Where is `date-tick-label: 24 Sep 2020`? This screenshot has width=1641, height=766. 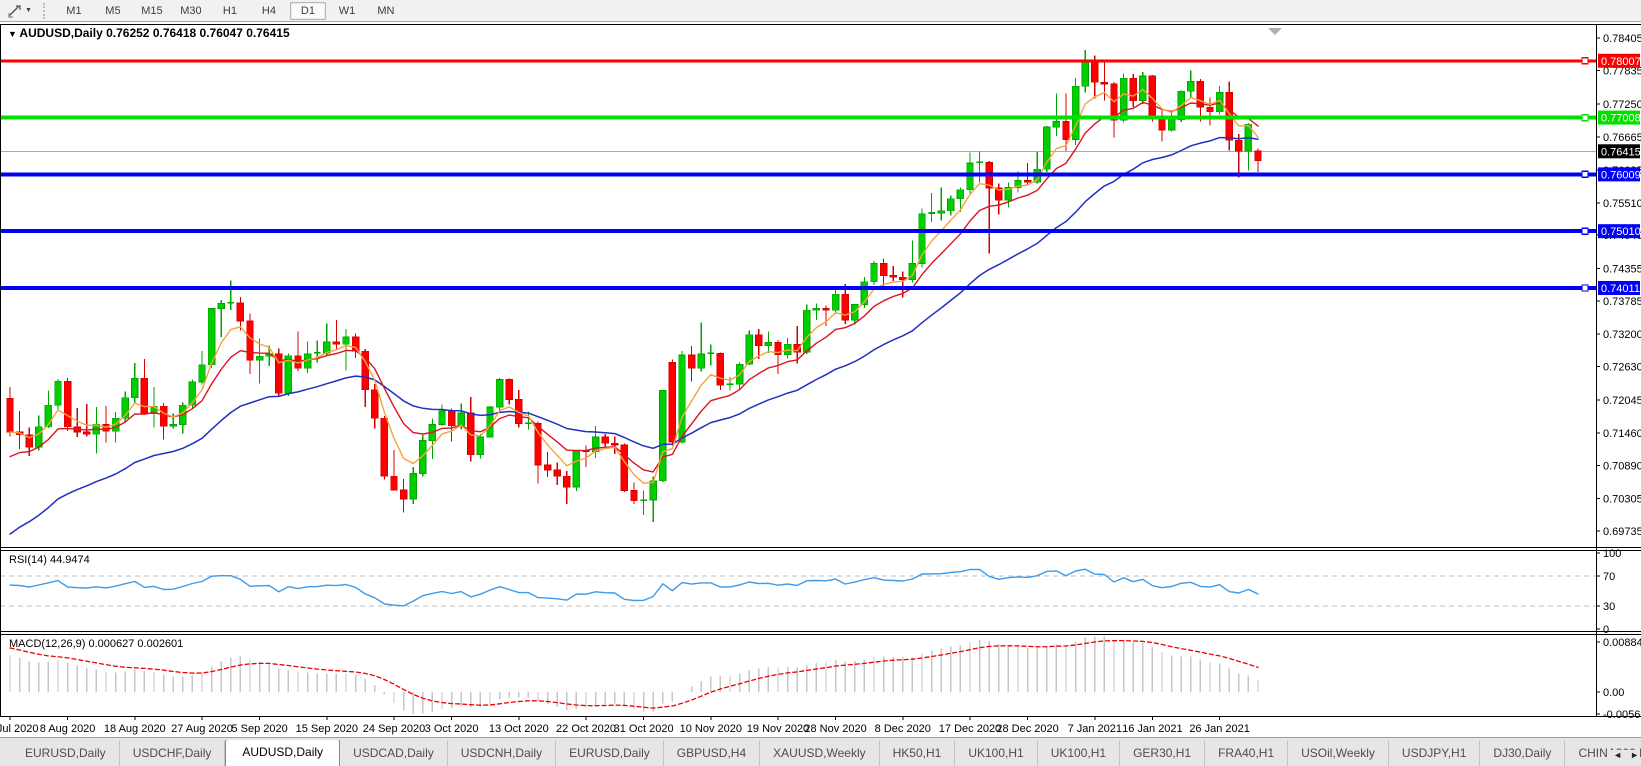
date-tick-label: 24 Sep 2020 is located at coordinates (394, 729).